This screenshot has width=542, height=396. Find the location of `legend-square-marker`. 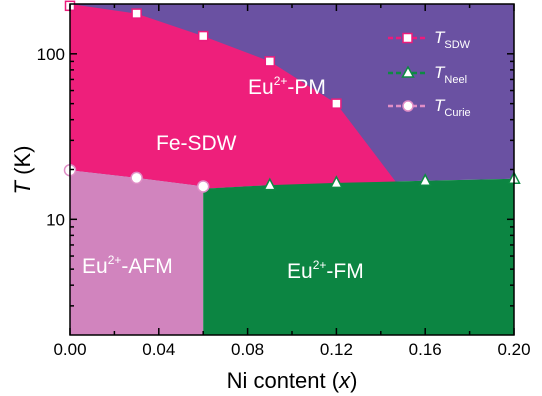

legend-square-marker is located at coordinates (407, 38).